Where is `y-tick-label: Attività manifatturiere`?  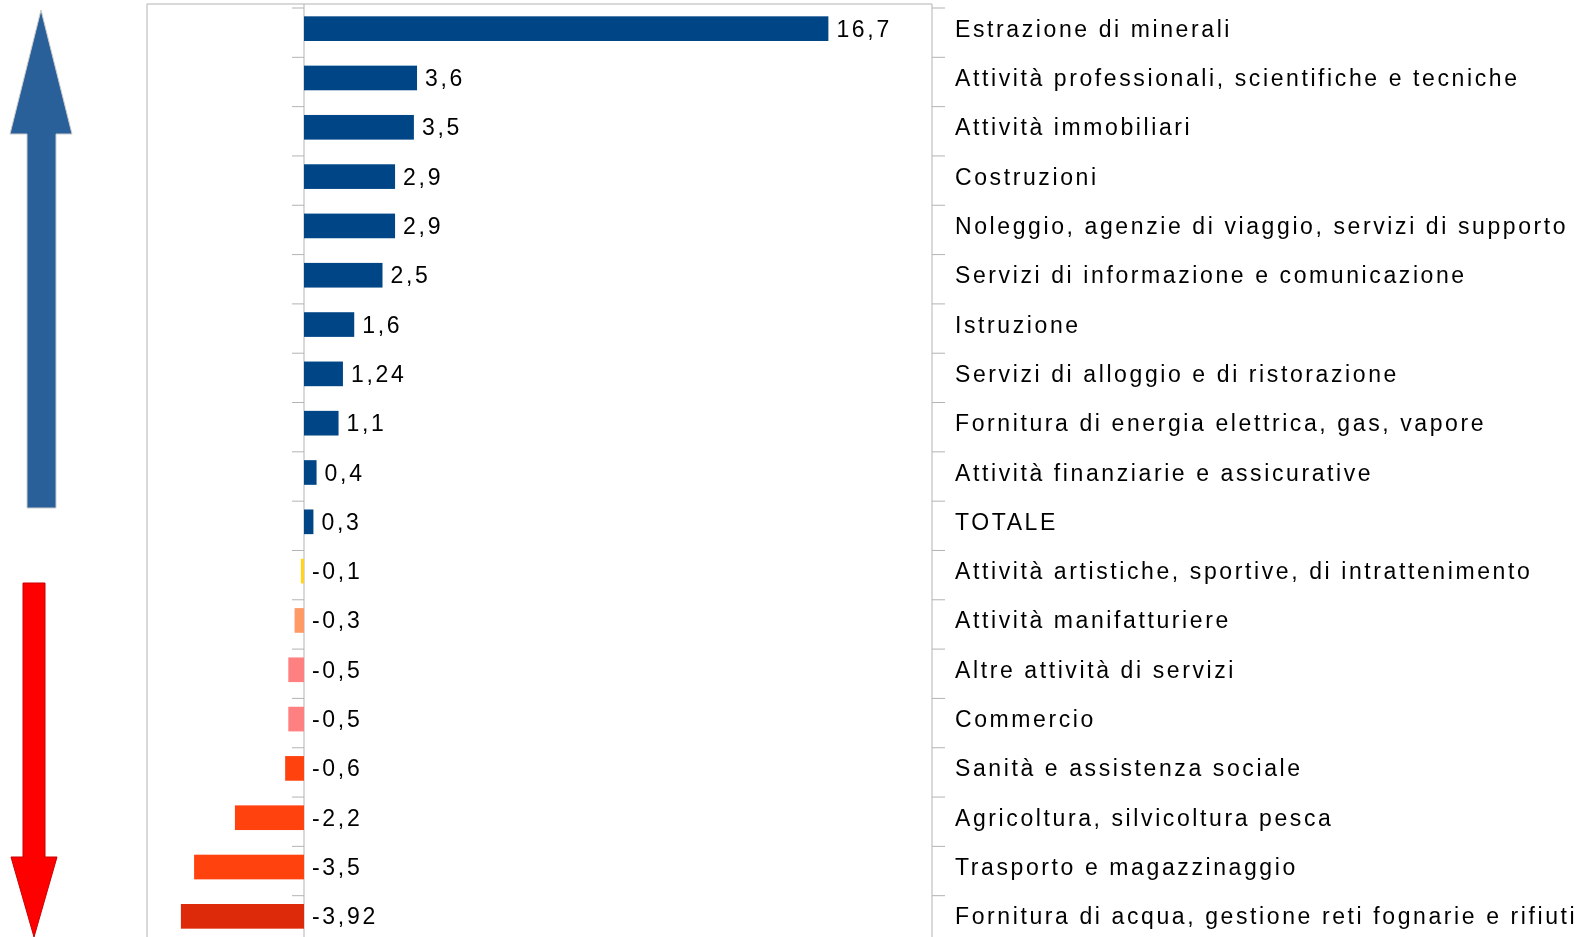
y-tick-label: Attività manifatturiere is located at coordinates (1093, 620).